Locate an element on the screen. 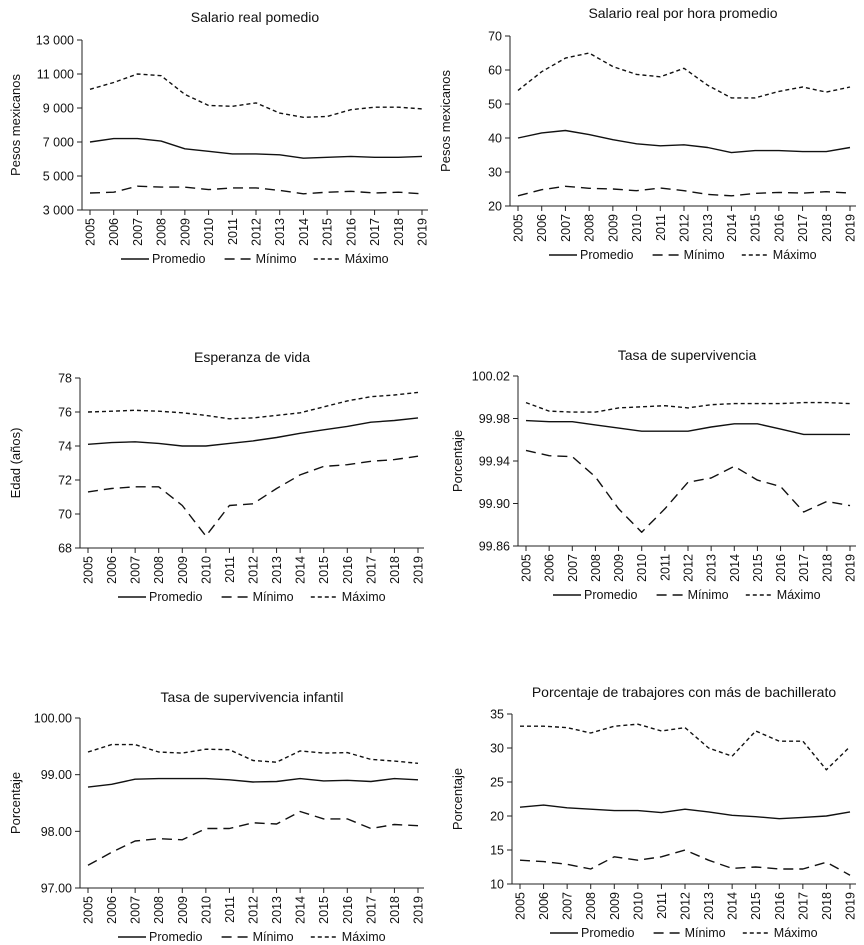 The width and height of the screenshot is (864, 945). chart-title: Esperanza de vida is located at coordinates (252, 357).